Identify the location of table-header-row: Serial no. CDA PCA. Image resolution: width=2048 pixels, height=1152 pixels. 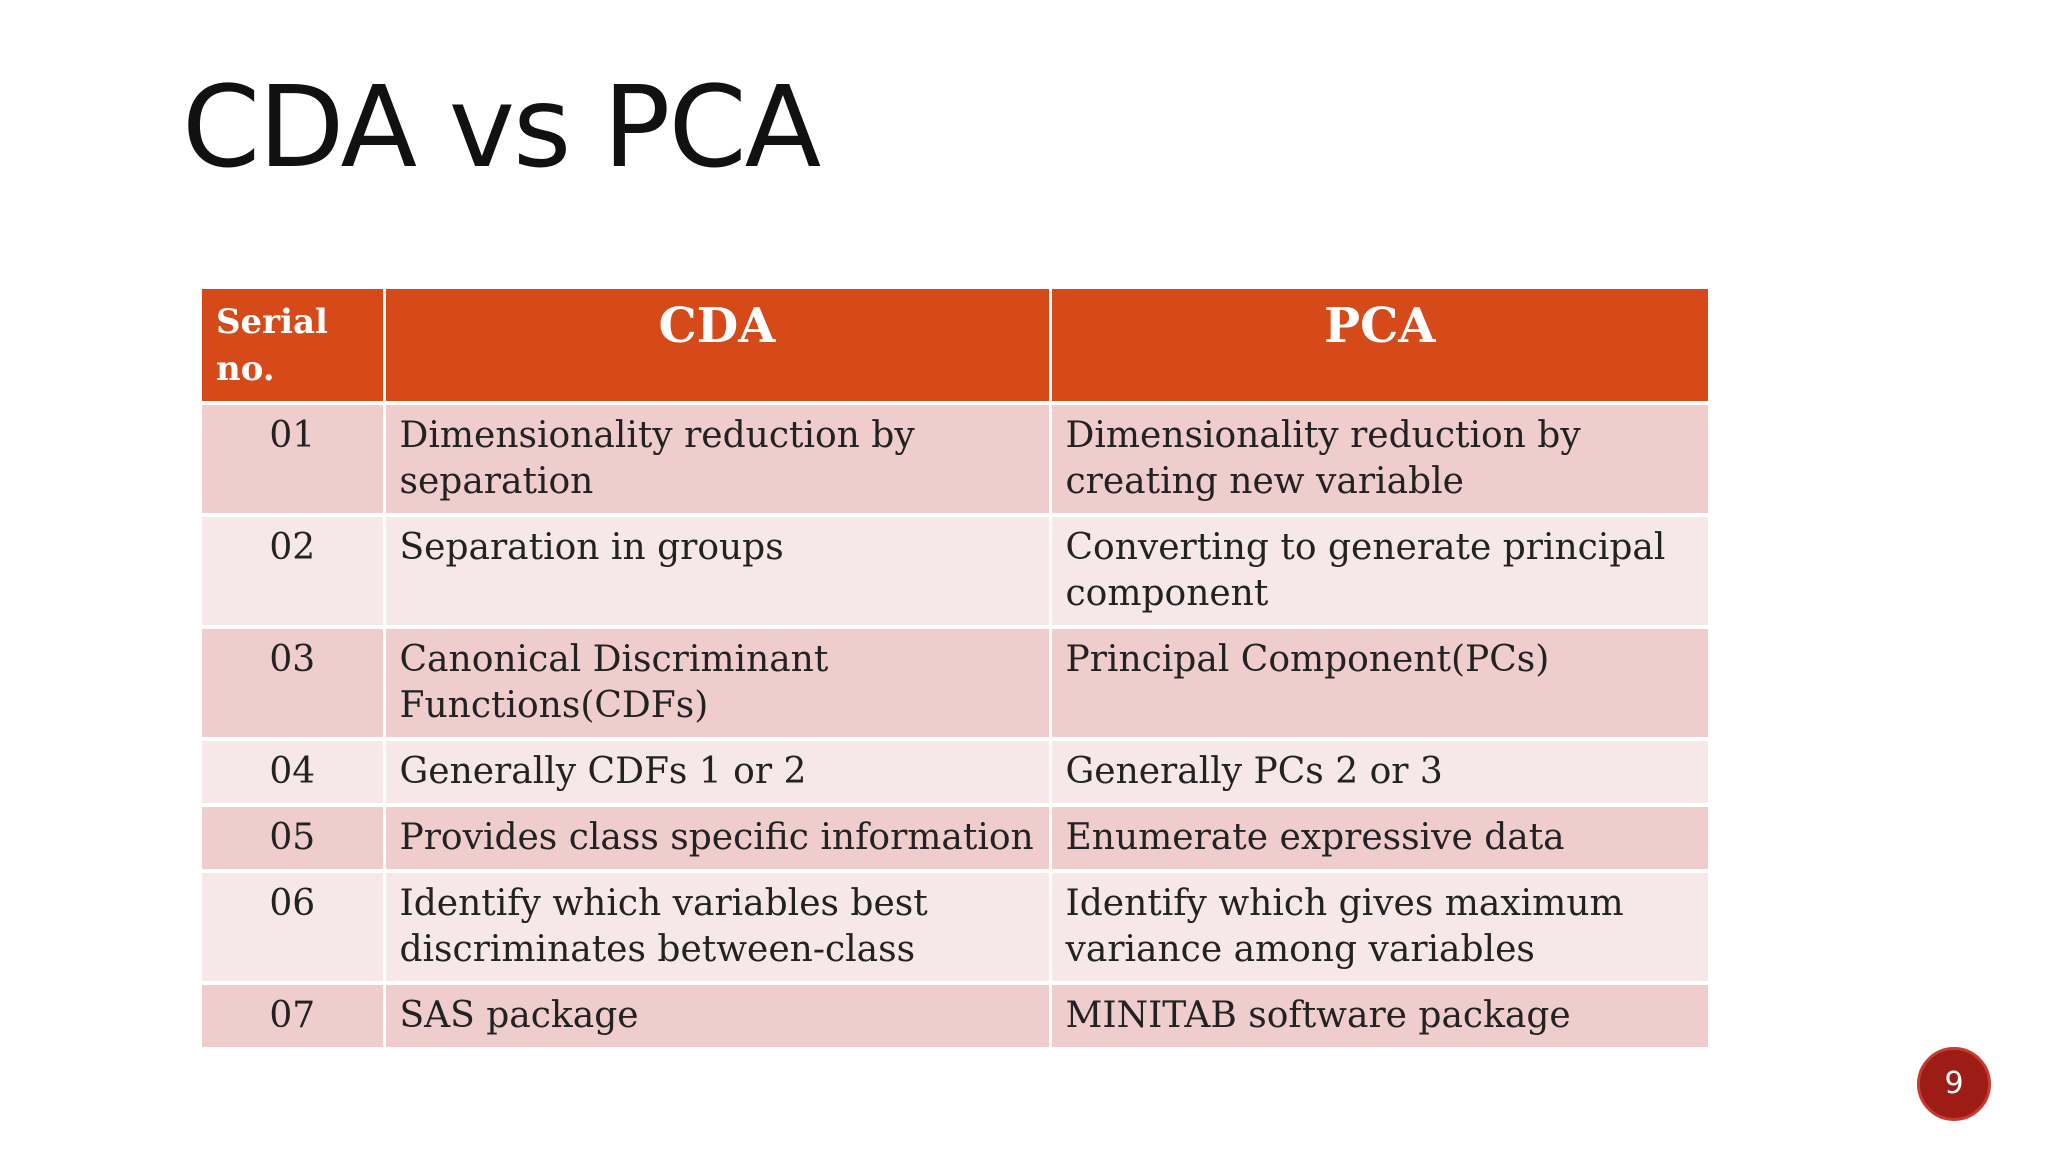
(955, 347).